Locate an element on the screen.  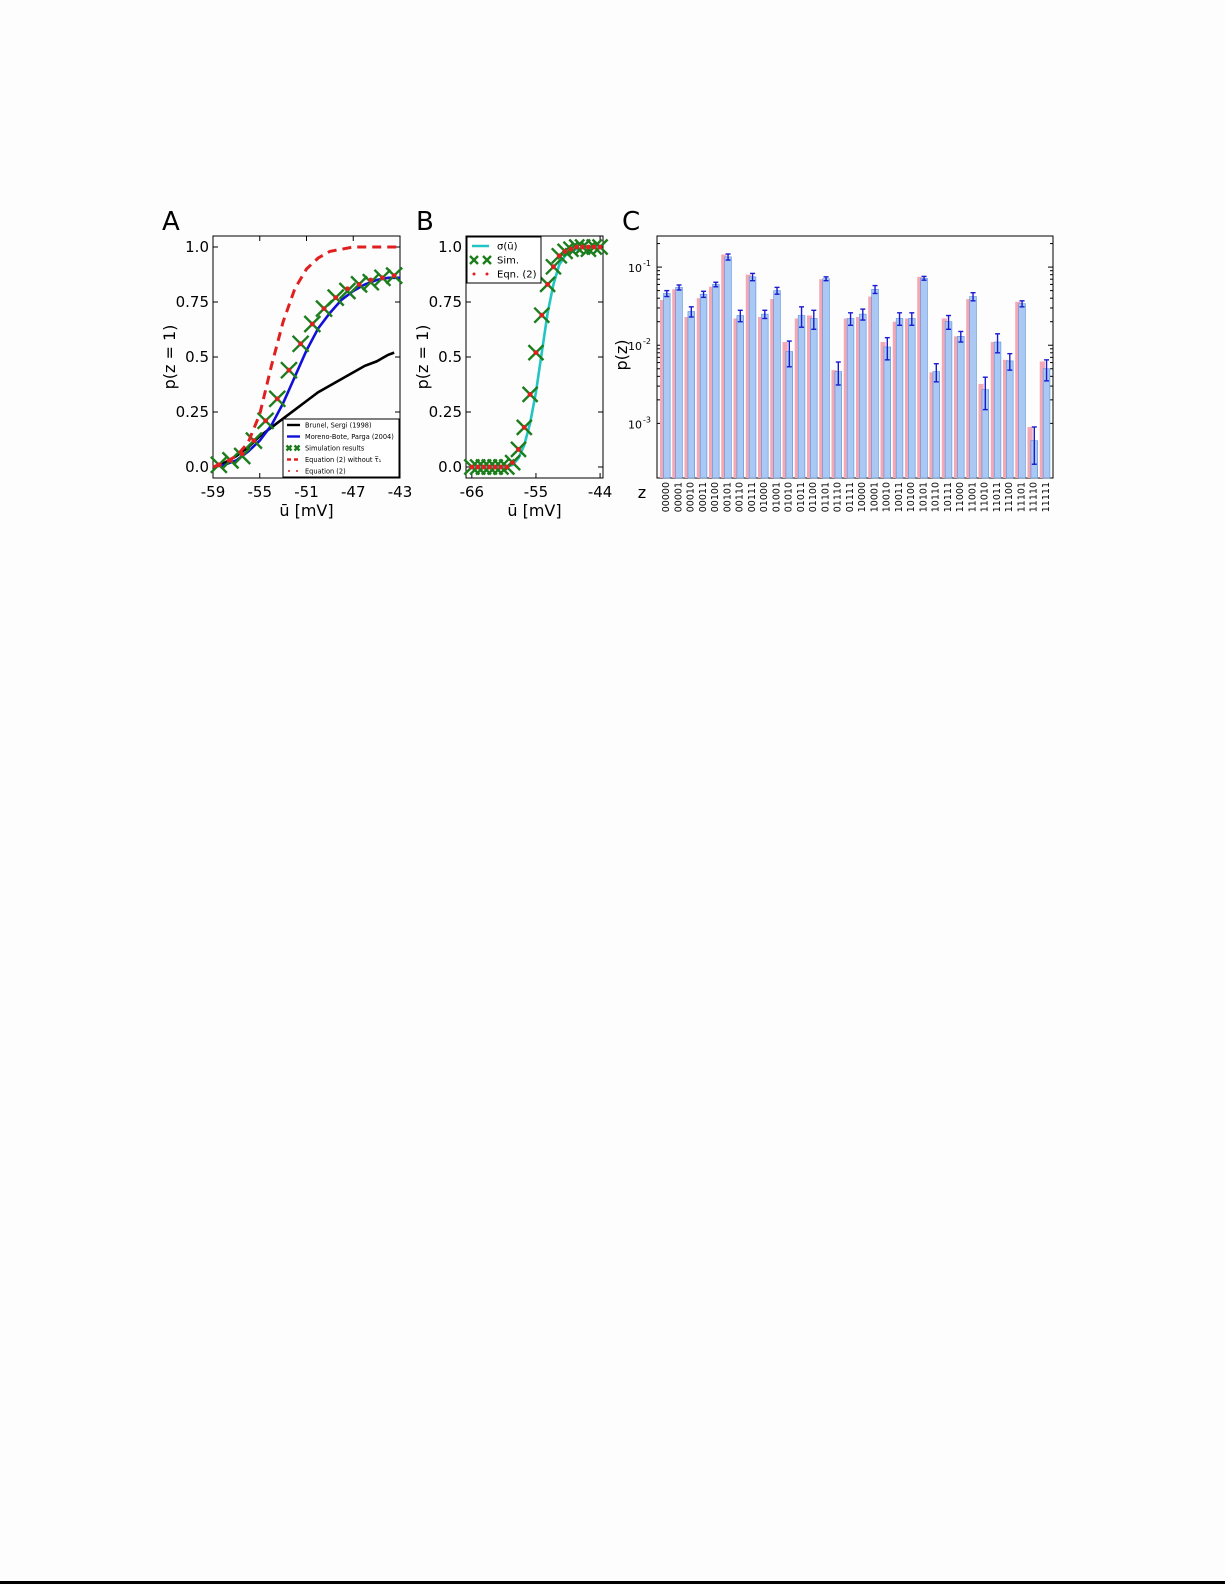
x-tick-label: 10000 is located at coordinates (862, 497).